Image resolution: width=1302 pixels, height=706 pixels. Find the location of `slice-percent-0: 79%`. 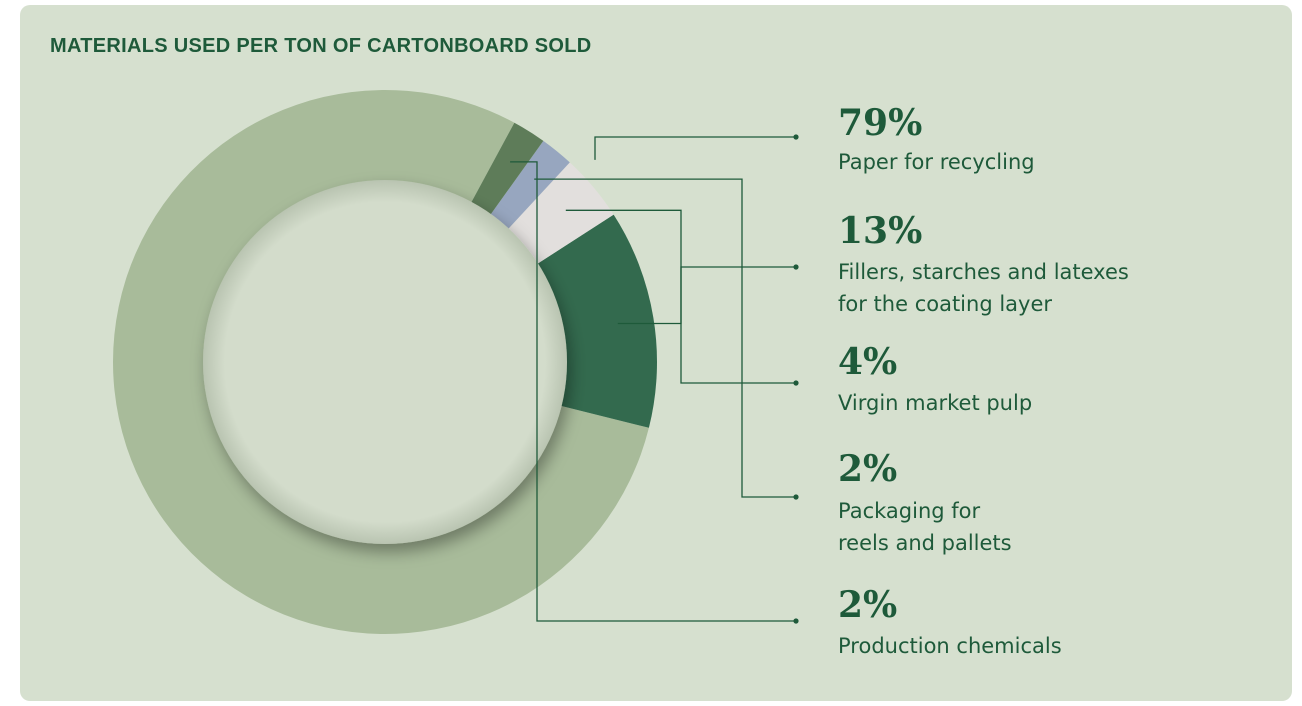

slice-percent-0: 79% is located at coordinates (880, 123).